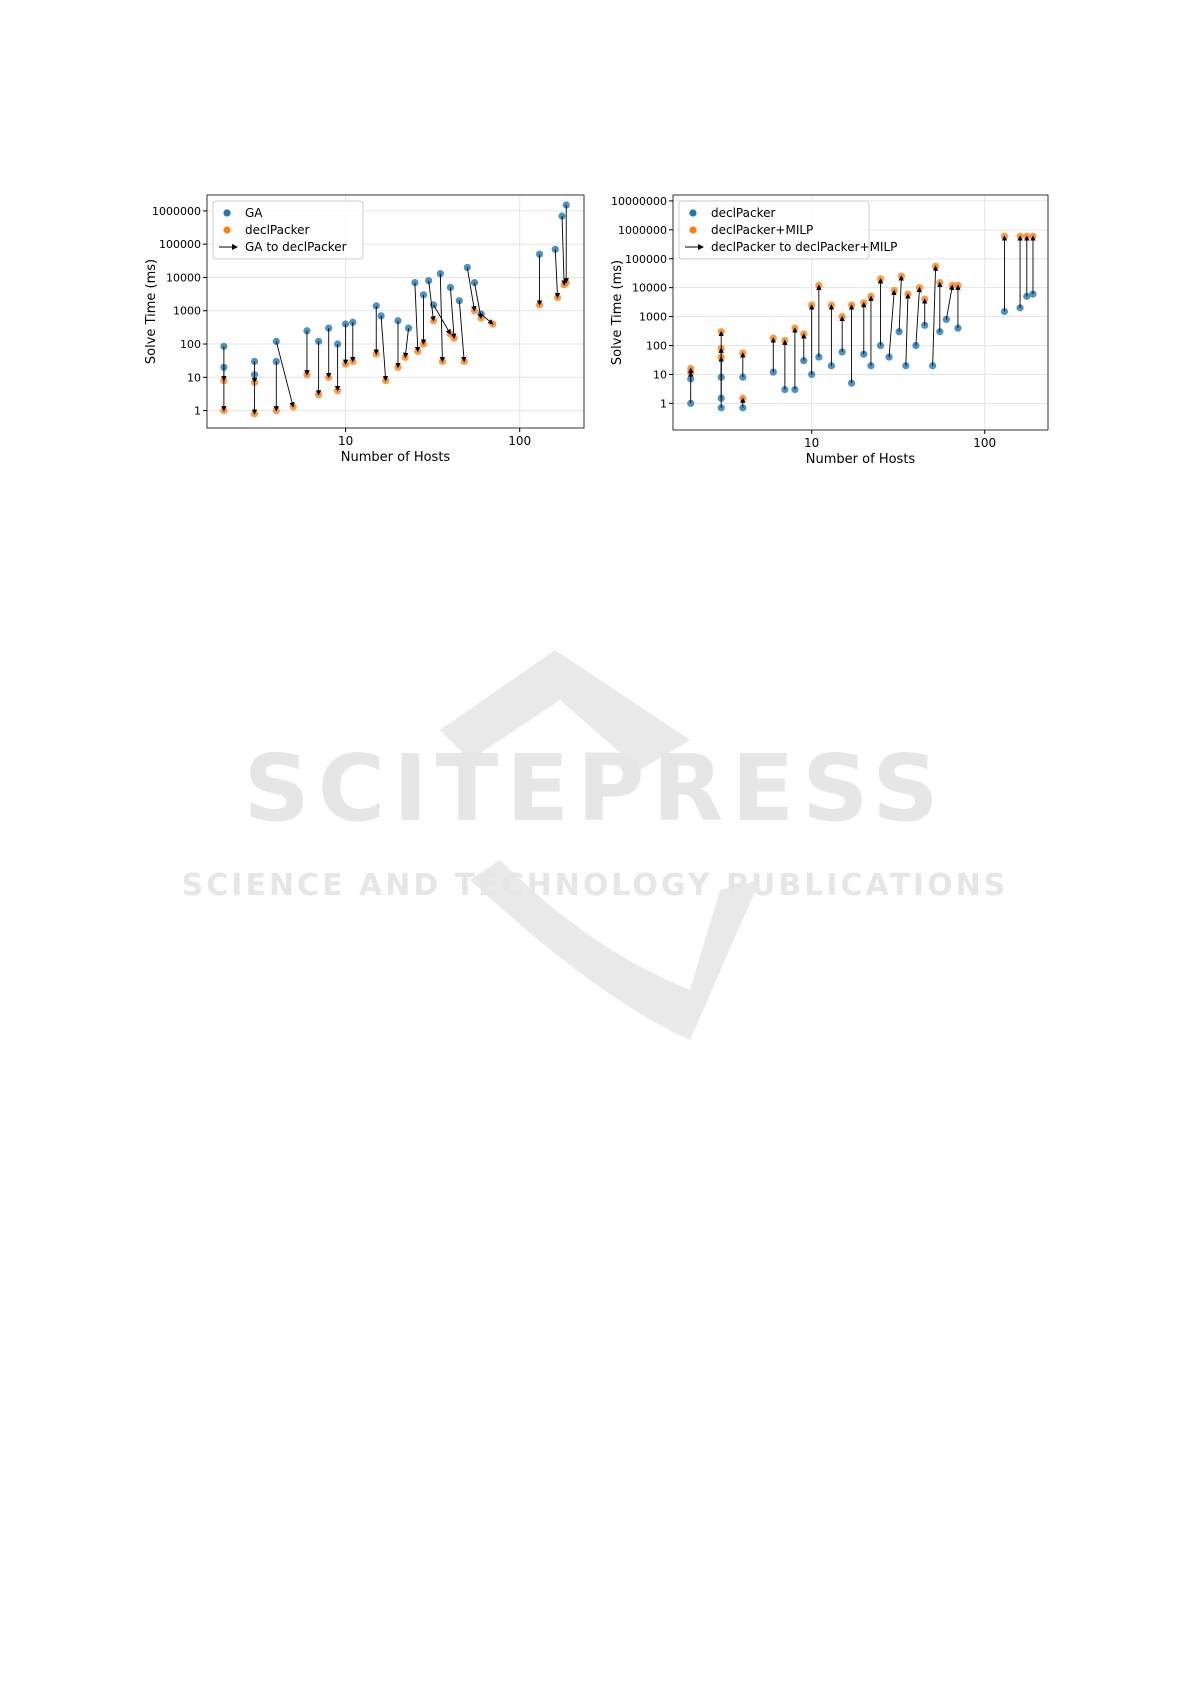 Image resolution: width=1191 pixels, height=1684 pixels. I want to click on legend-label: declPacker+MILP, so click(762, 230).